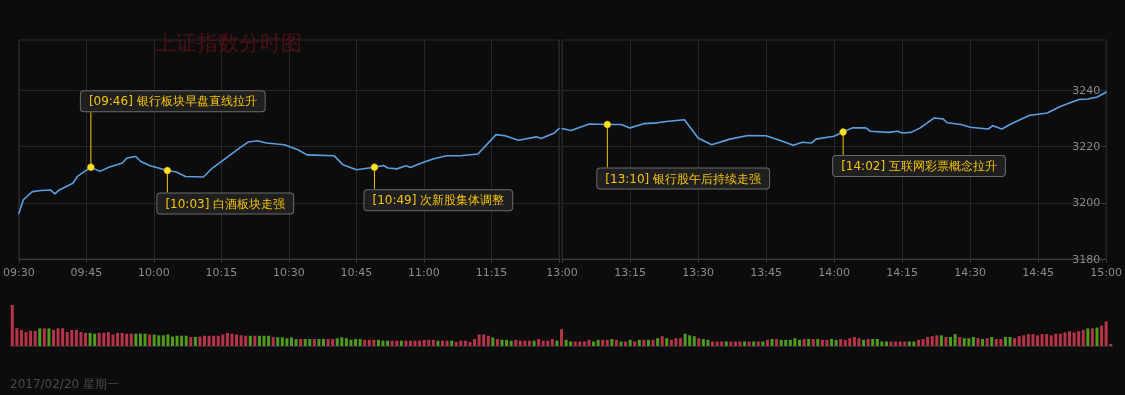 The width and height of the screenshot is (1125, 395). Describe the element at coordinates (1038, 272) in the screenshot. I see `x-tick-label: 14:45` at that location.